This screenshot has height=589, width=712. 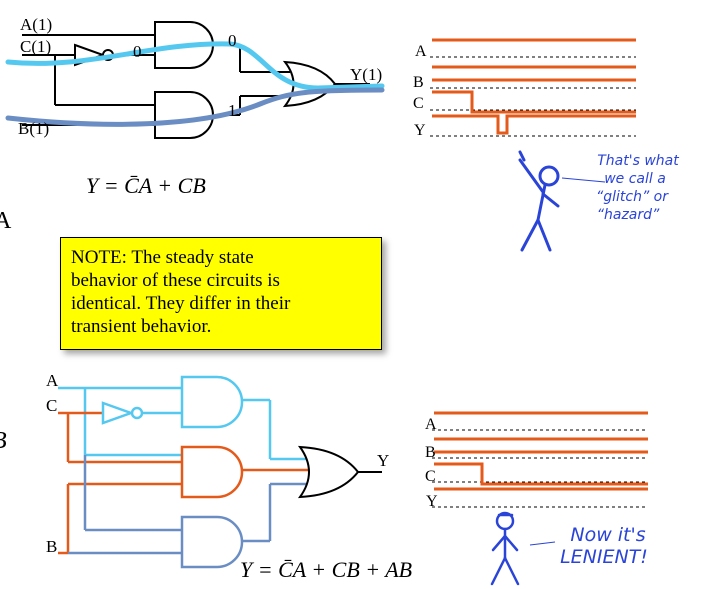 I want to click on side-letter-bottom: B, so click(x=3, y=441).